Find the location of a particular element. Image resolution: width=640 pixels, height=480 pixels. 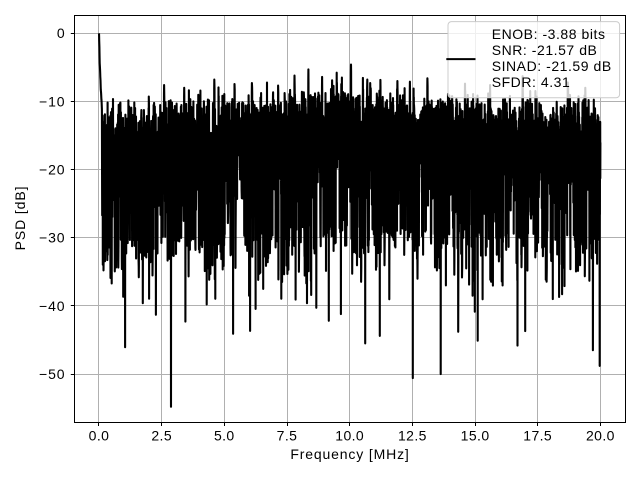

svg-text: ENOB: -3.88 bits is located at coordinates (549, 34).